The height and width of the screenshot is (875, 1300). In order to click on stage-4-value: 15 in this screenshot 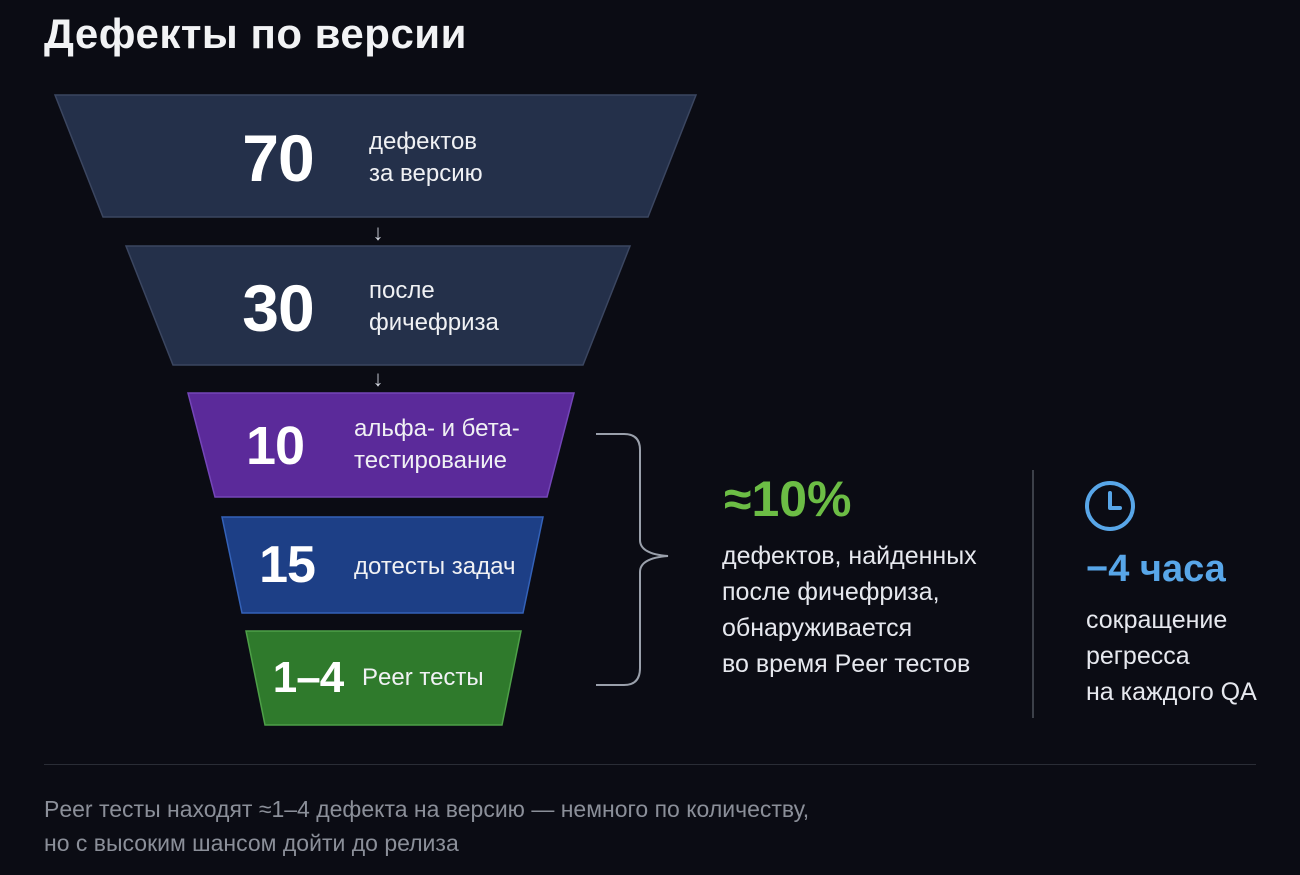, I will do `click(287, 565)`.